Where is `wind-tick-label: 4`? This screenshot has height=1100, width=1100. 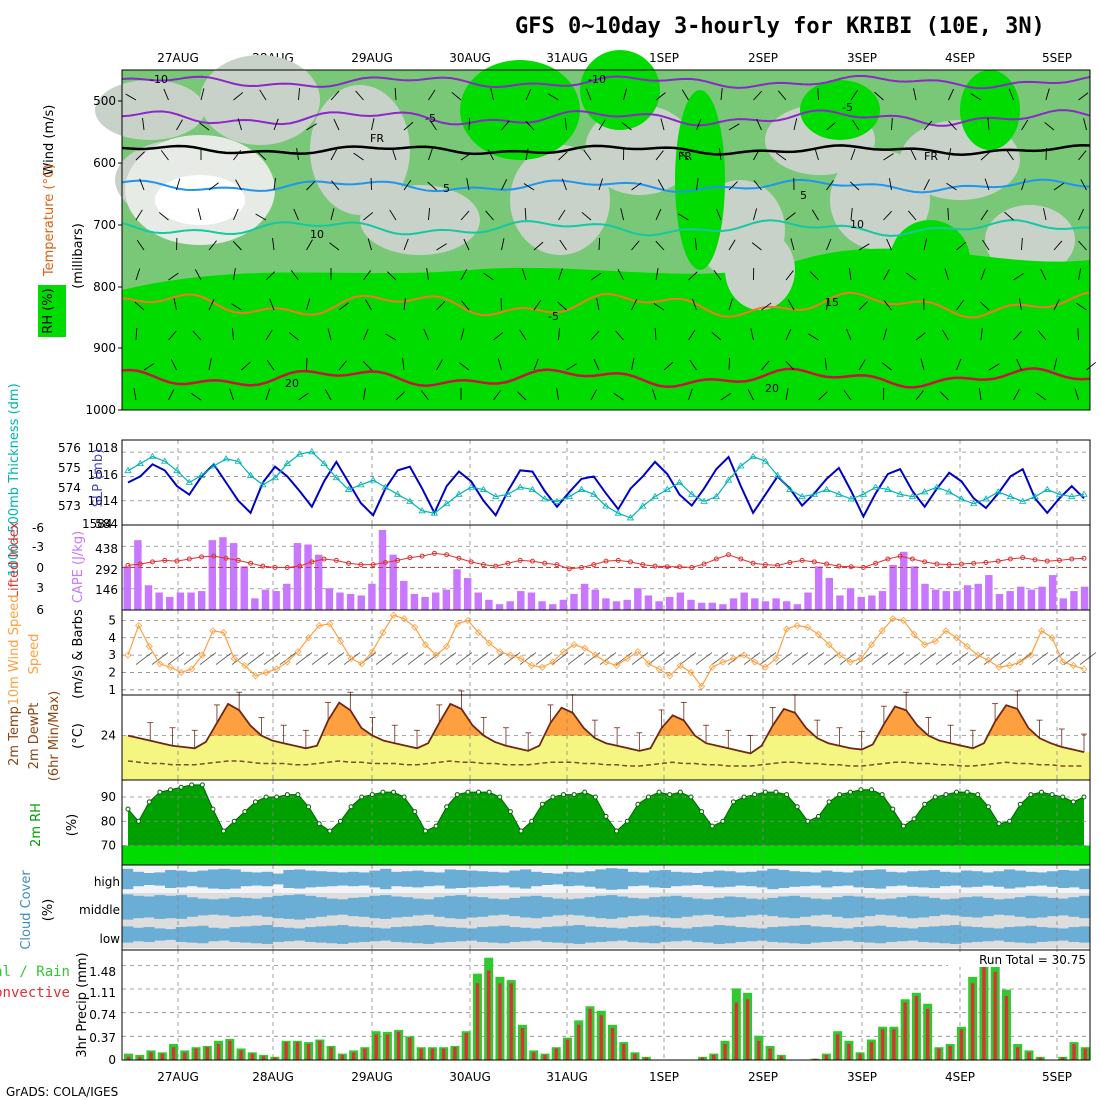
wind-tick-label: 4 is located at coordinates (112, 638).